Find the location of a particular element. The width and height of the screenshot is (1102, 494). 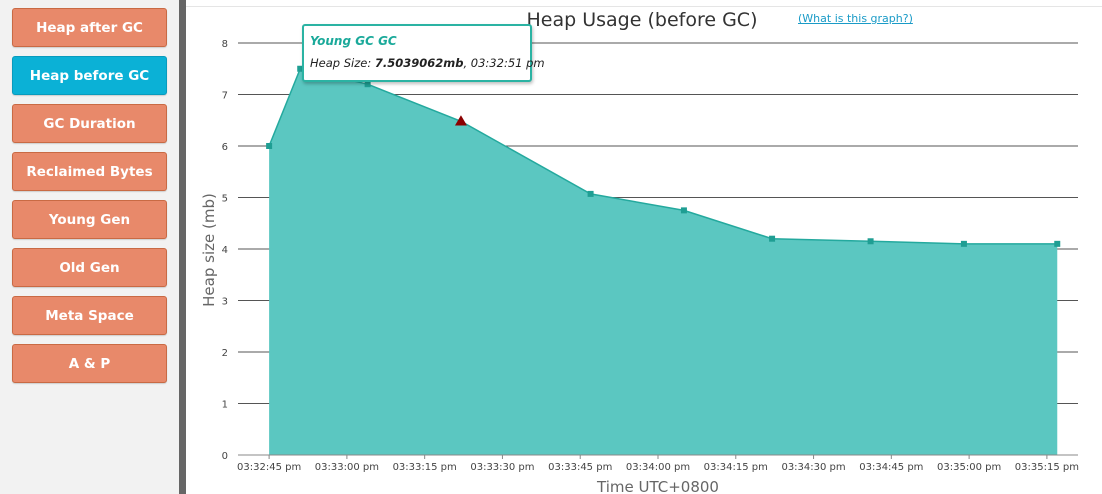

heap-before-gc-button: Heap before GC is located at coordinates (89, 75).